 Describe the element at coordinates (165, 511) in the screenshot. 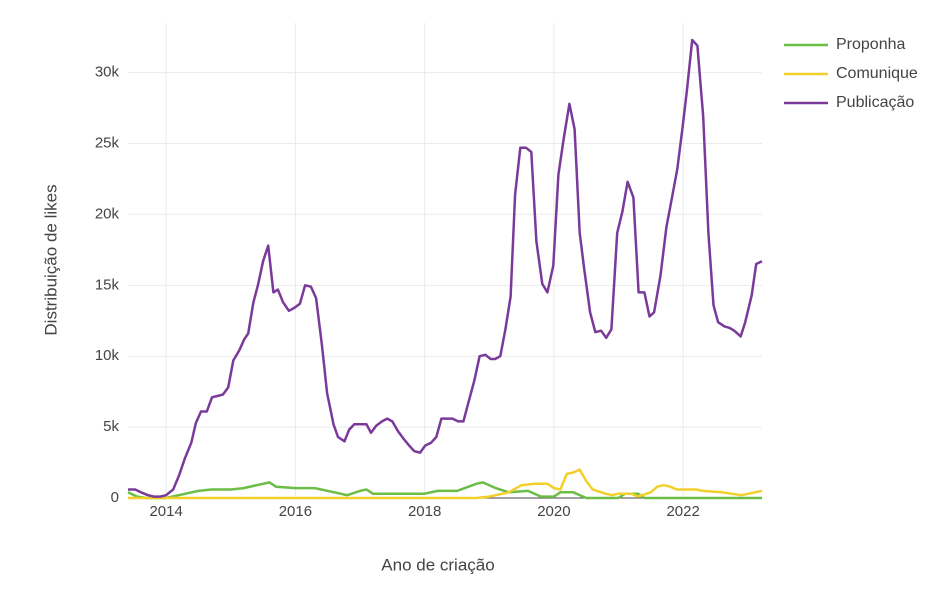

I see `x-tick-label: 2014` at that location.